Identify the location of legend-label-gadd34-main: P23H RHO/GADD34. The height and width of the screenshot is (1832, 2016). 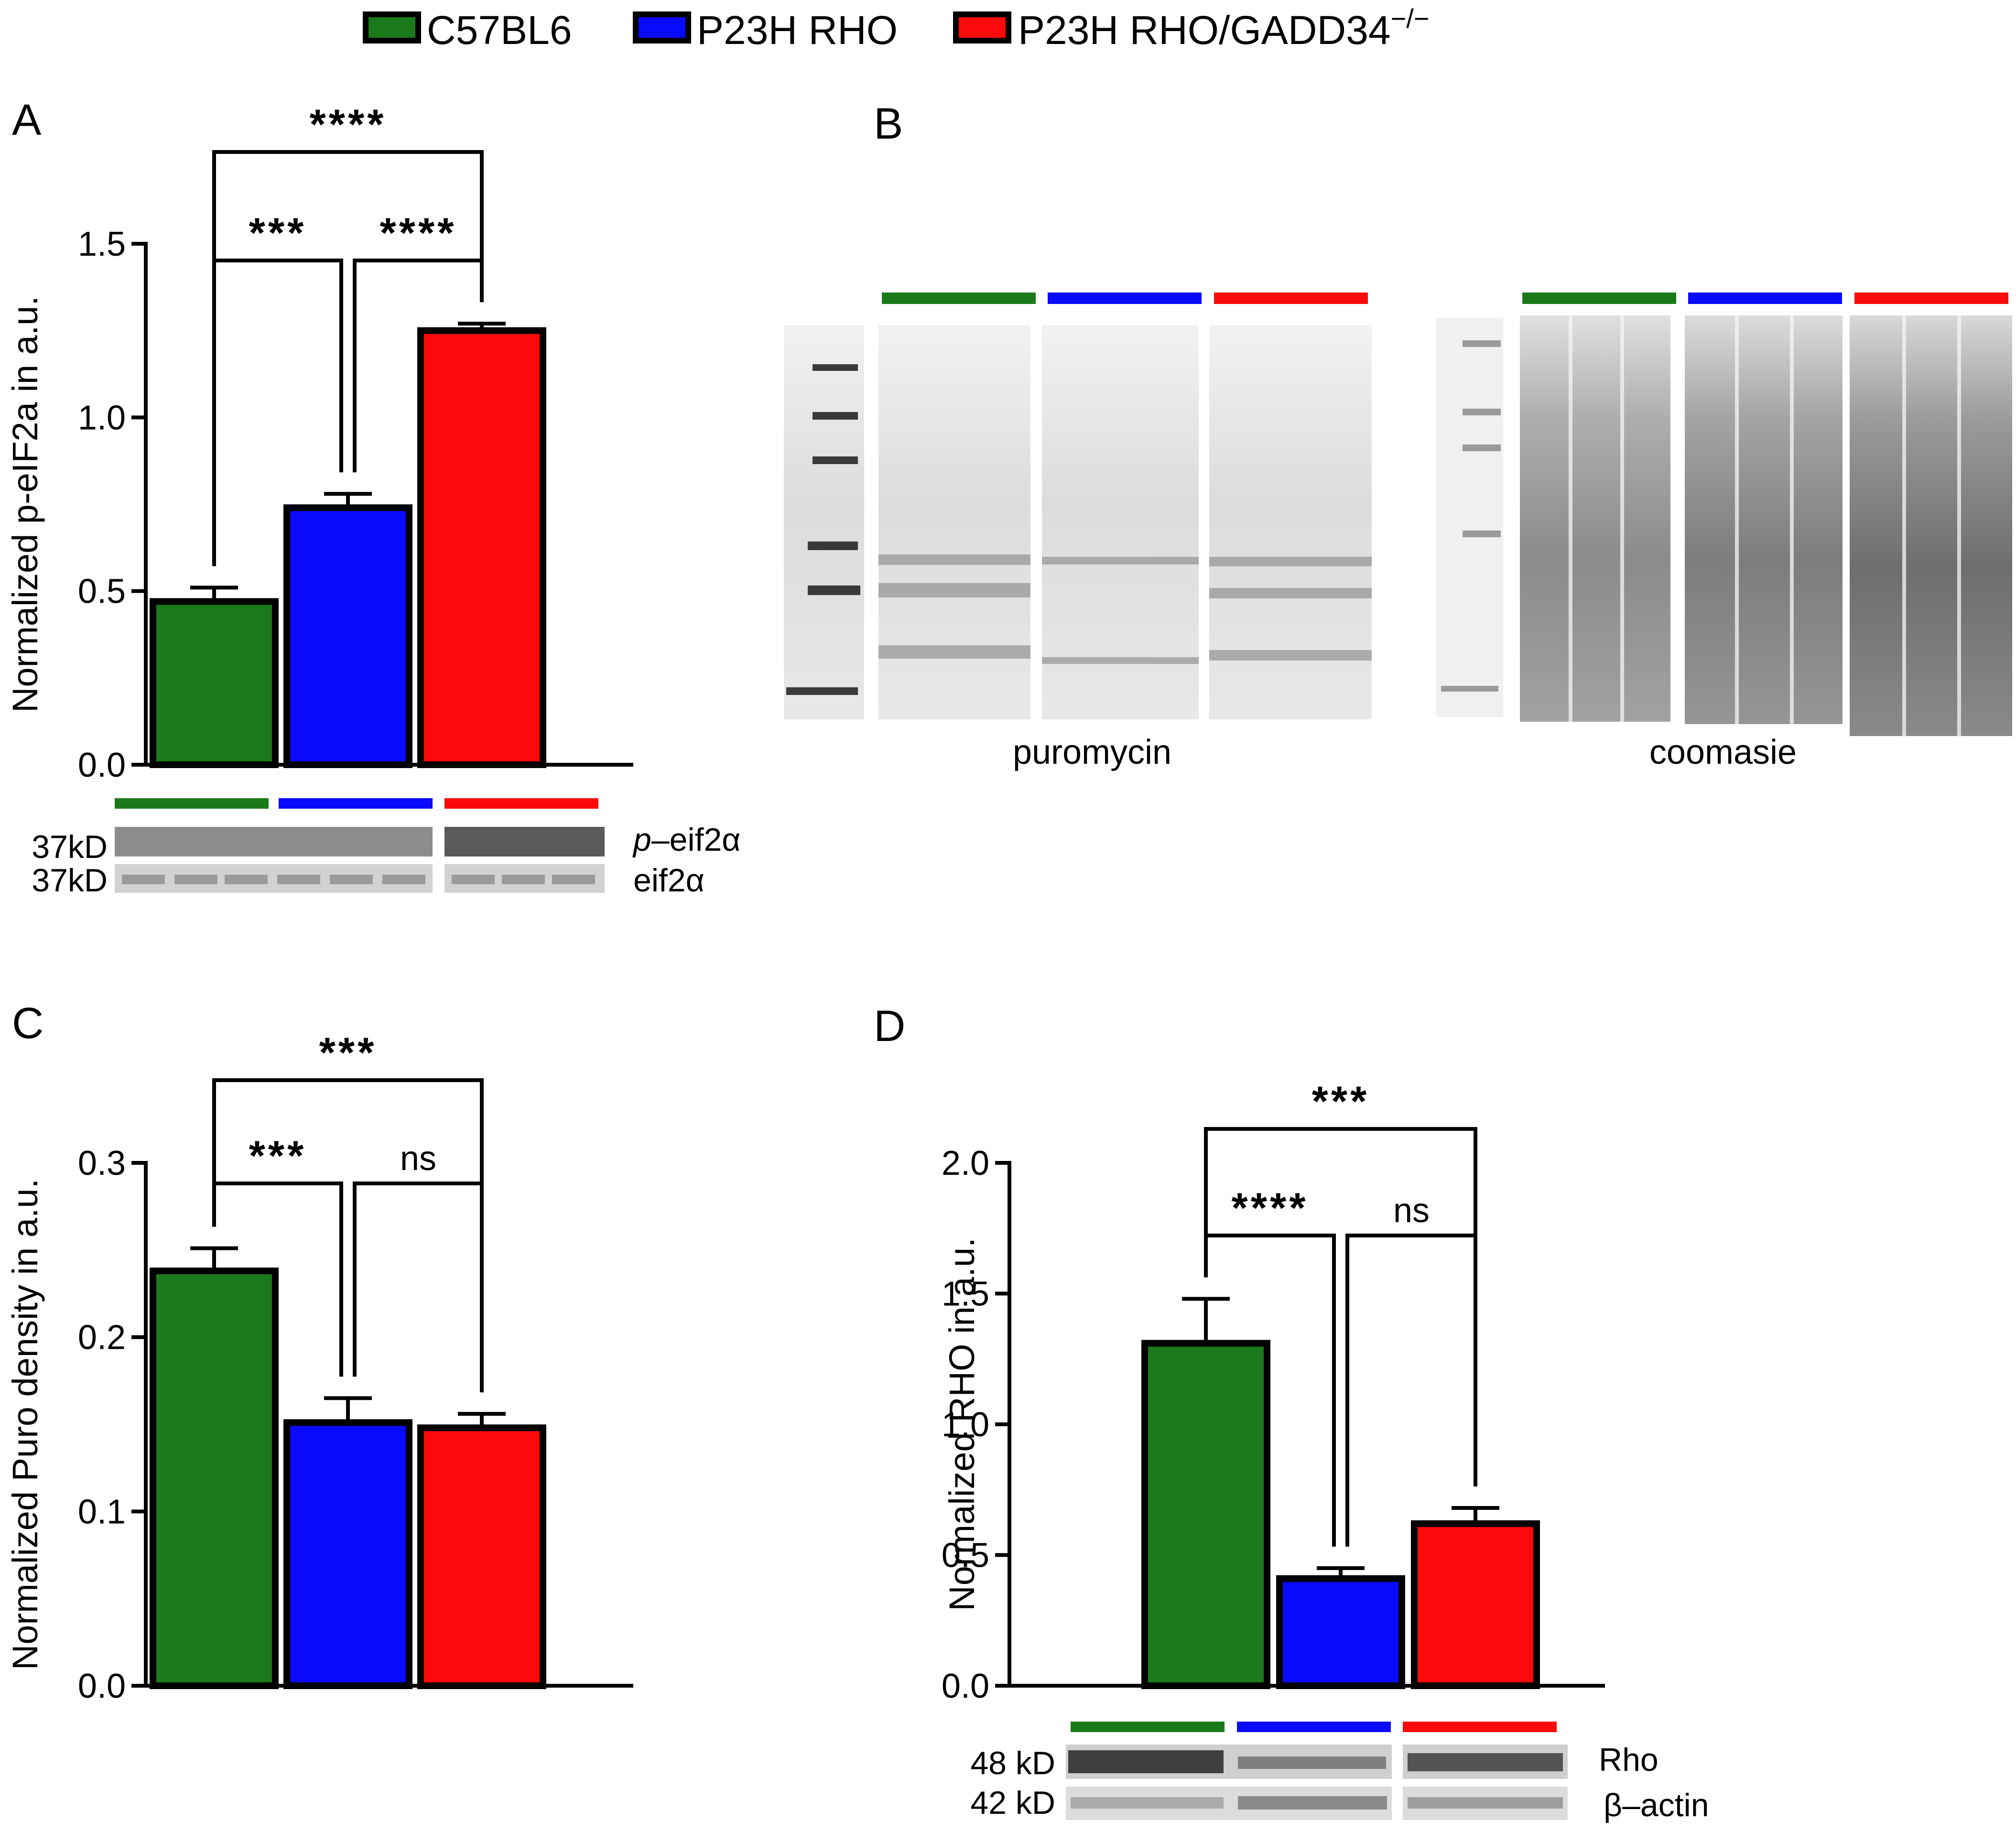
(1204, 30).